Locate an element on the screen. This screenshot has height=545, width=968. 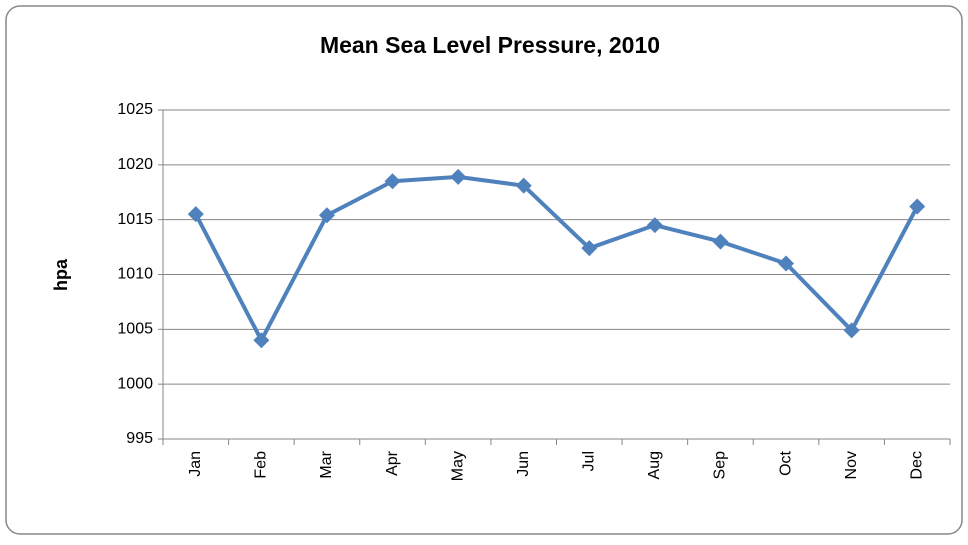
chart-title: Mean Sea Level Pressure, 2010 is located at coordinates (490, 45).